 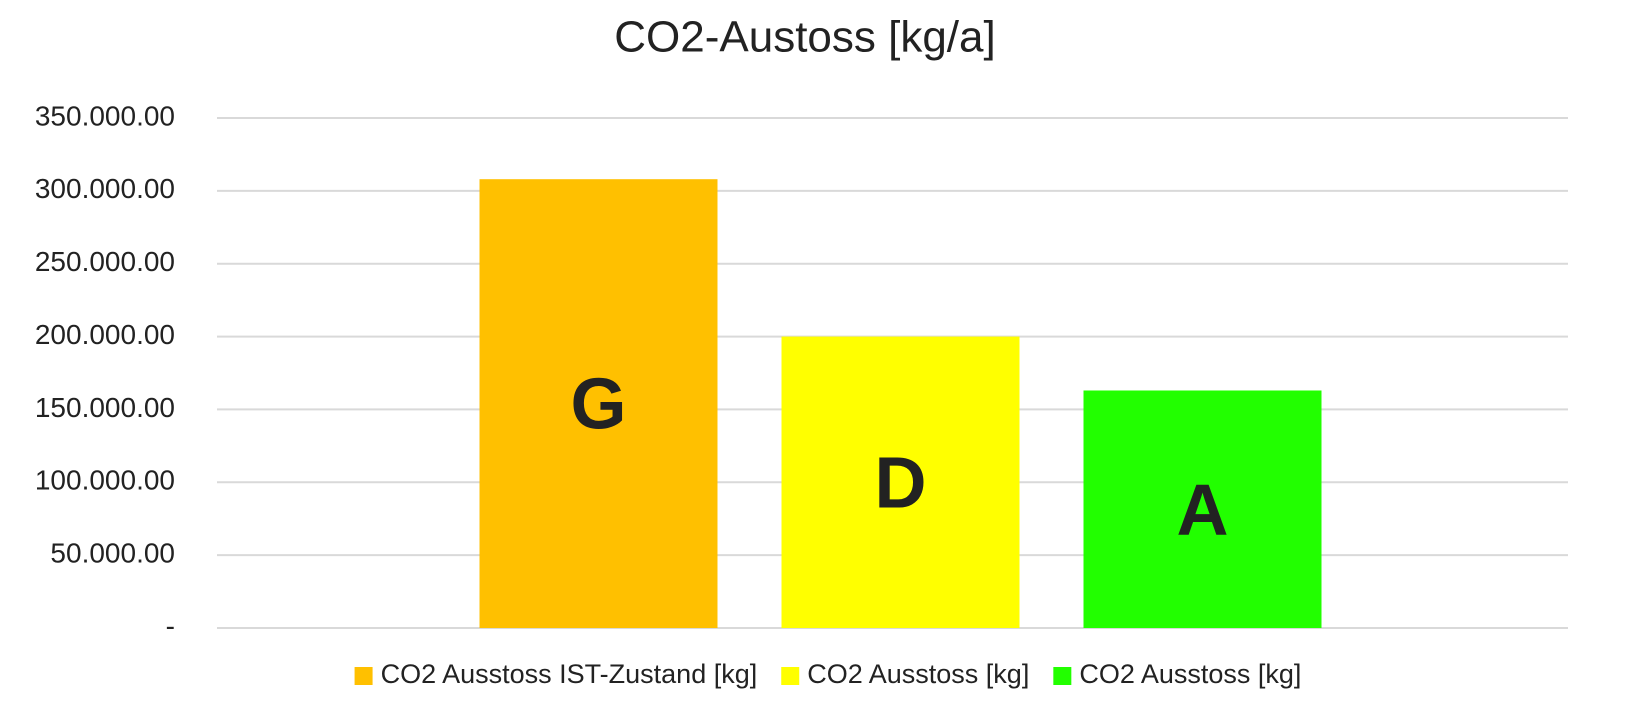 What do you see at coordinates (105, 334) in the screenshot?
I see `y-tick-label: 200.000.00` at bounding box center [105, 334].